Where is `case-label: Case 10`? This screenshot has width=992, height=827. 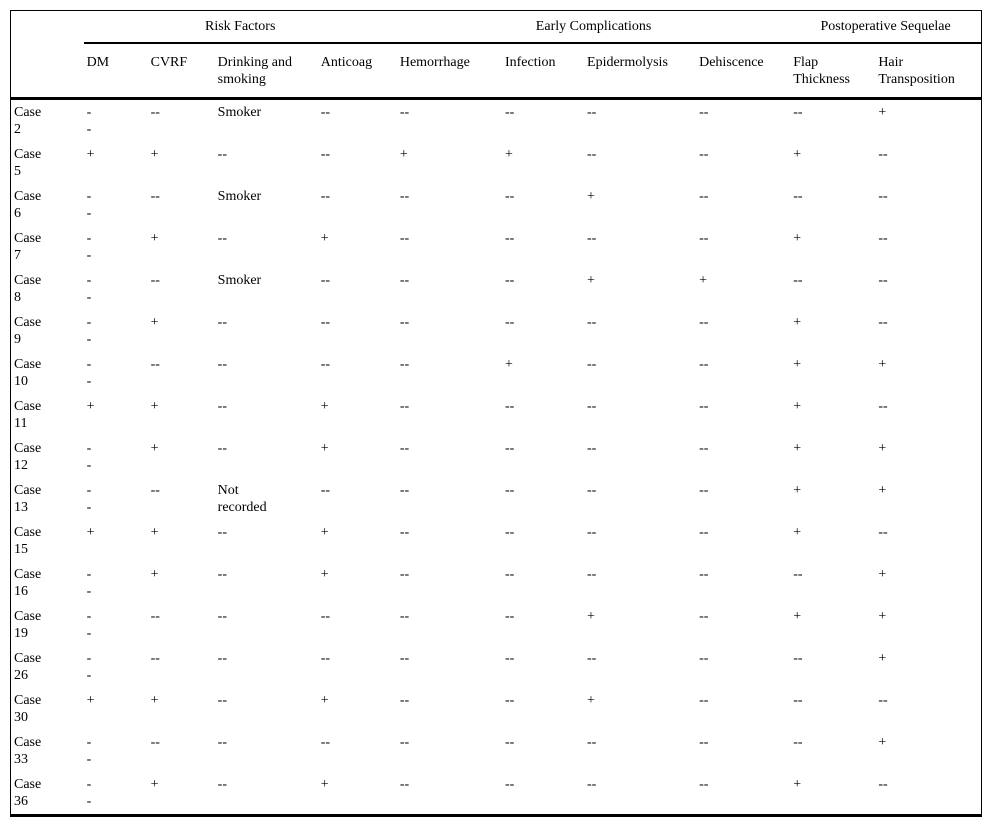 case-label: Case 10 is located at coordinates (28, 373).